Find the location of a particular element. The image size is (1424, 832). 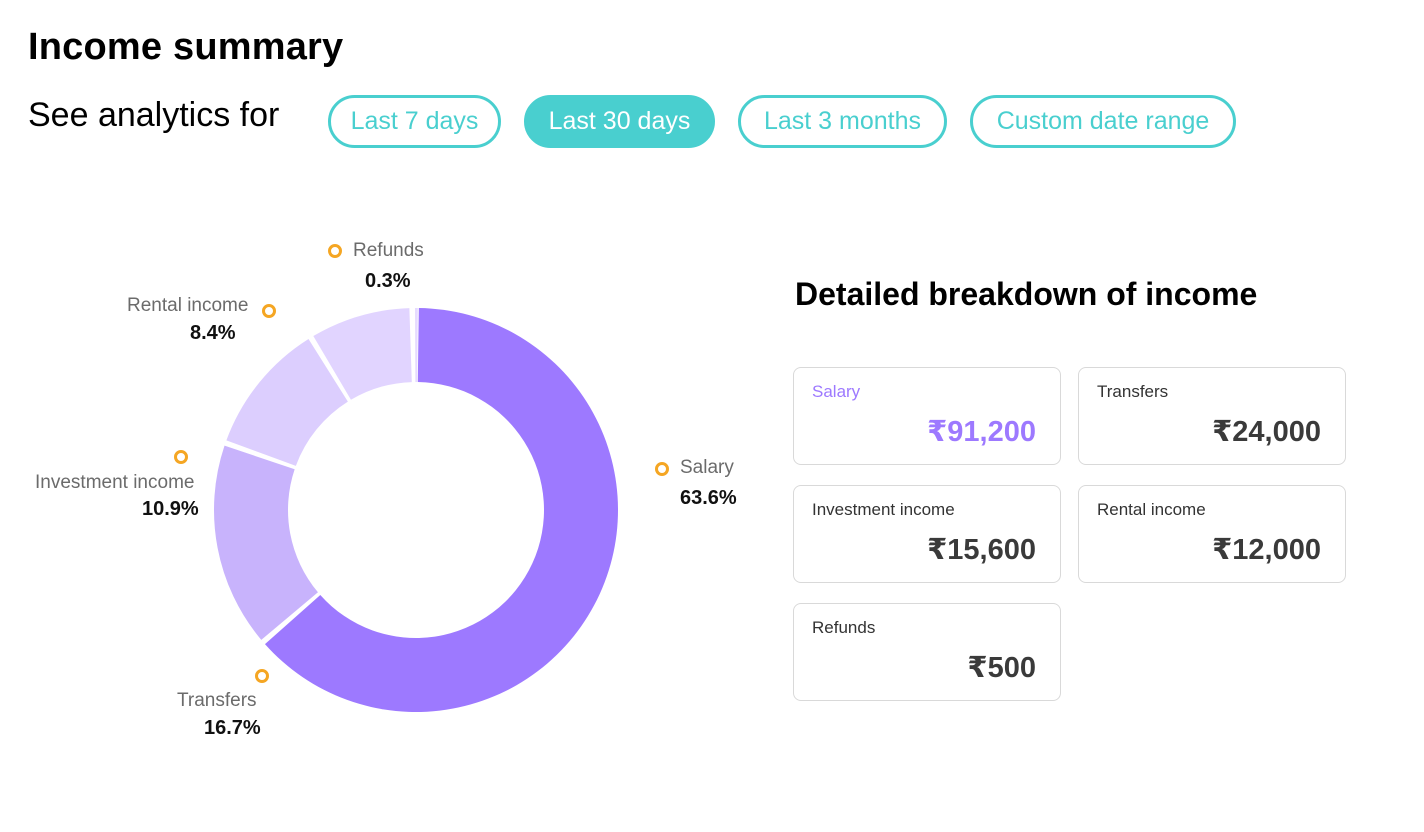

donut-slice-salary is located at coordinates (441, 510).